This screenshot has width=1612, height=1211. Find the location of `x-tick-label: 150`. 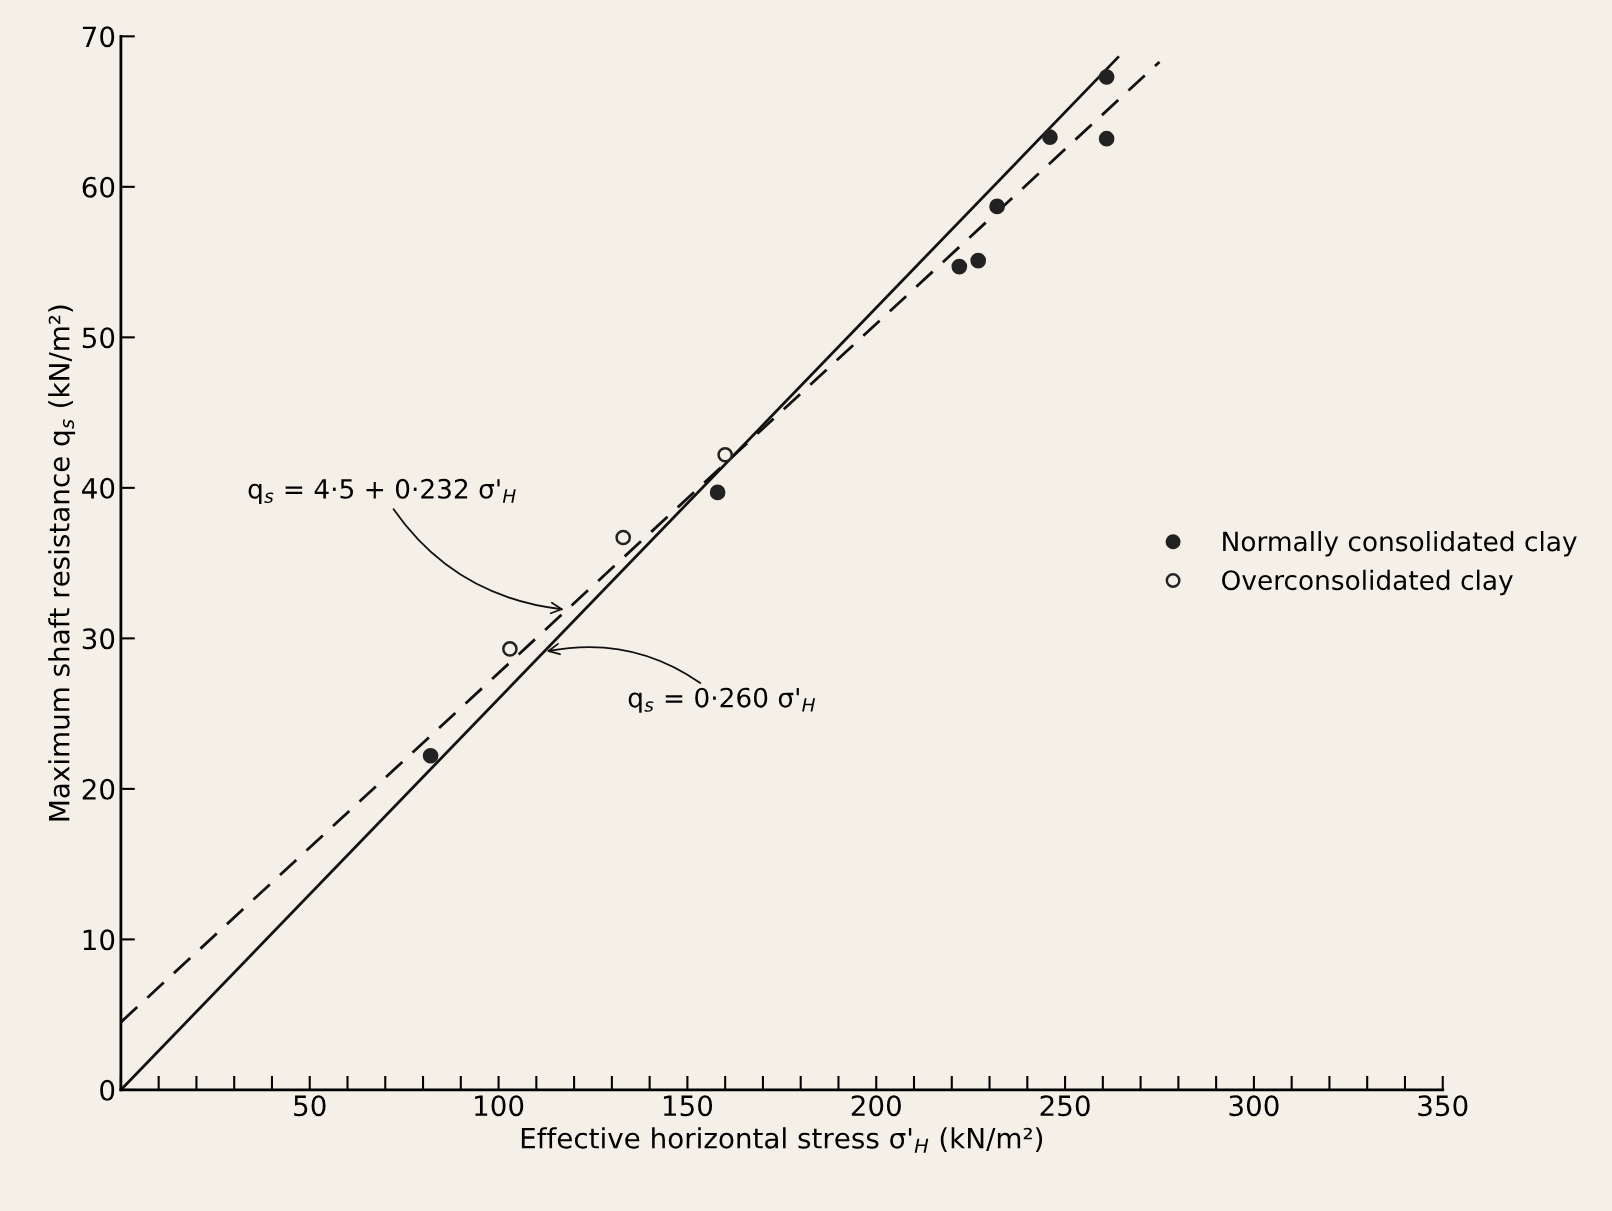

x-tick-label: 150 is located at coordinates (688, 1106).